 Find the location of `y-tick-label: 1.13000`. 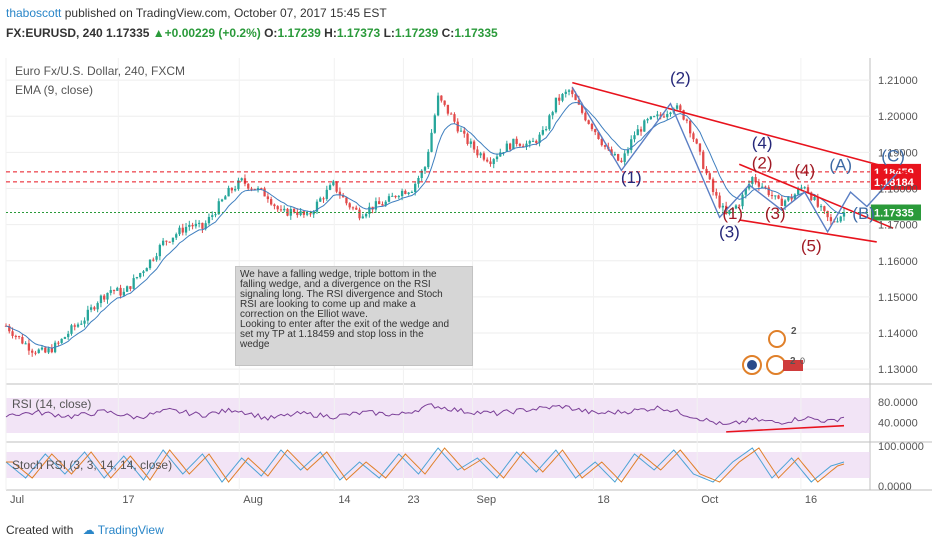

y-tick-label: 1.13000 is located at coordinates (898, 370).